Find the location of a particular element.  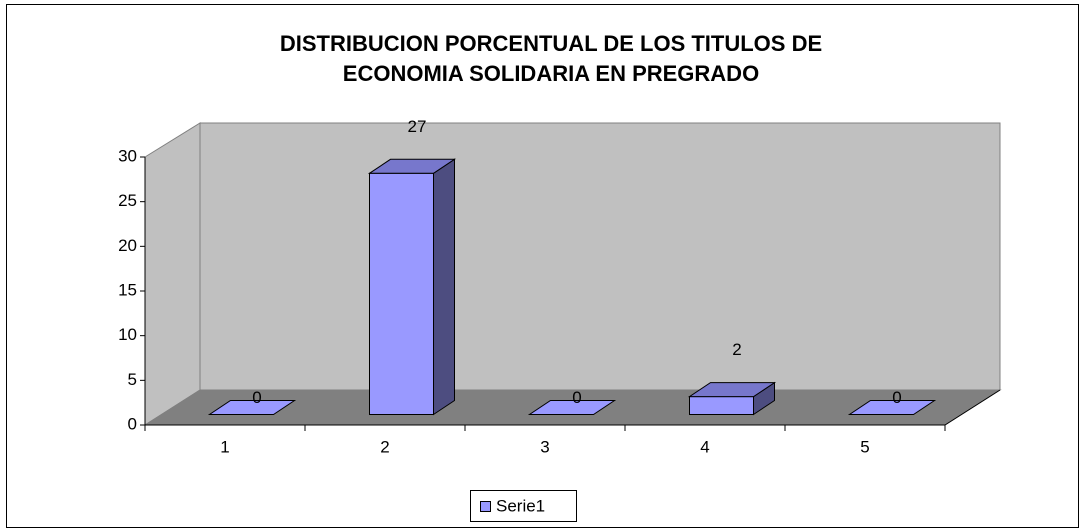

x-tick-label: 2 is located at coordinates (384, 446).